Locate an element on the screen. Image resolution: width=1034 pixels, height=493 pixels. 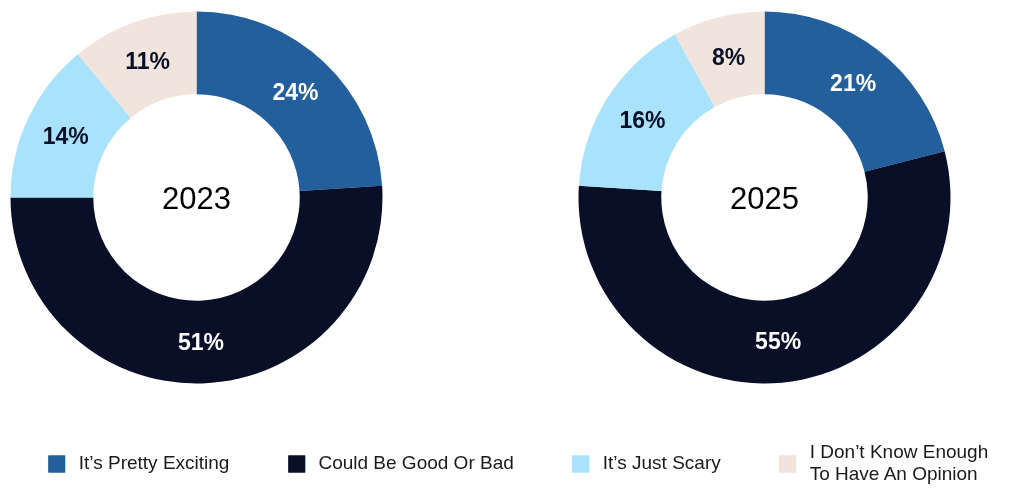
data-label: 11% is located at coordinates (147, 61).